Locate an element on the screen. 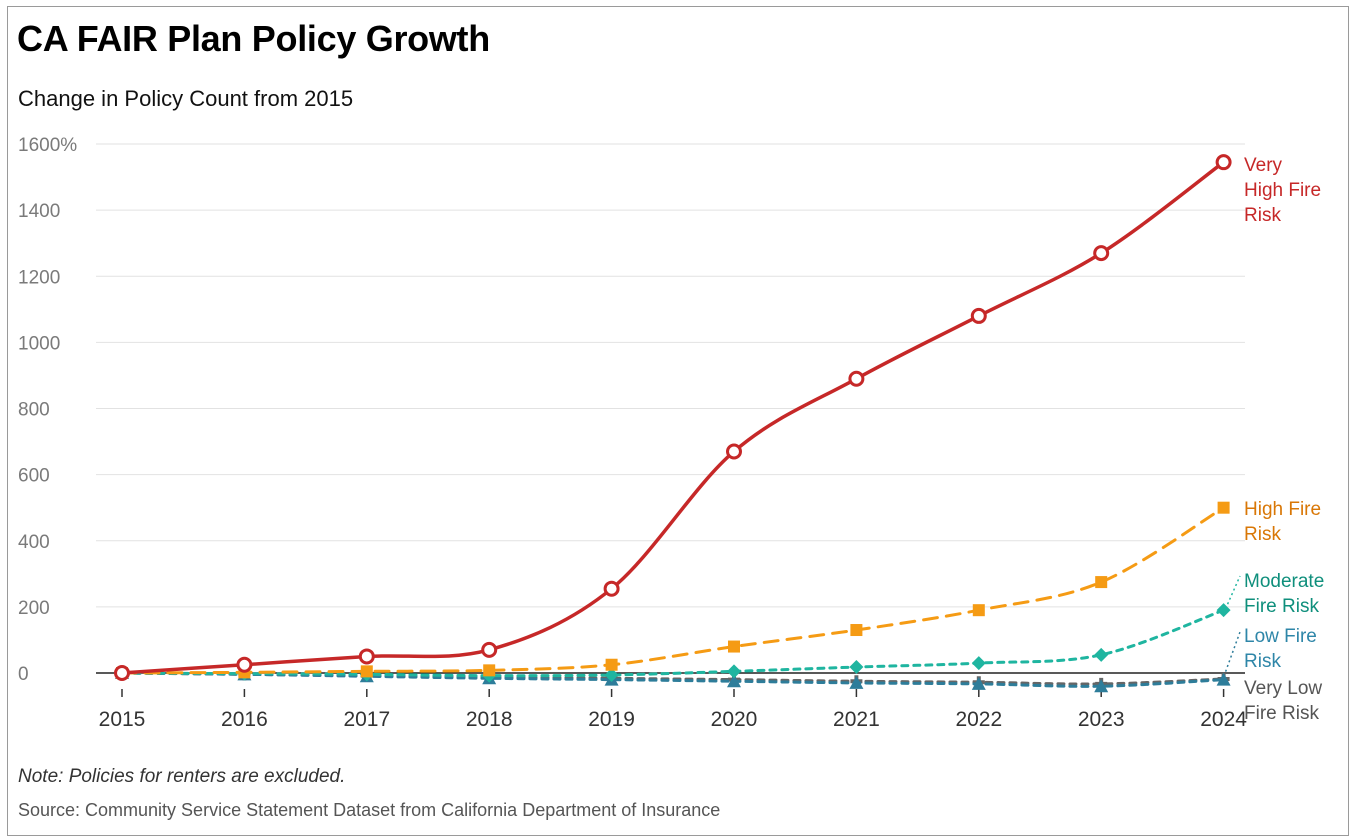 The image size is (1356, 836). chart-subtitle: Change in Policy Count from 2015 is located at coordinates (186, 98).